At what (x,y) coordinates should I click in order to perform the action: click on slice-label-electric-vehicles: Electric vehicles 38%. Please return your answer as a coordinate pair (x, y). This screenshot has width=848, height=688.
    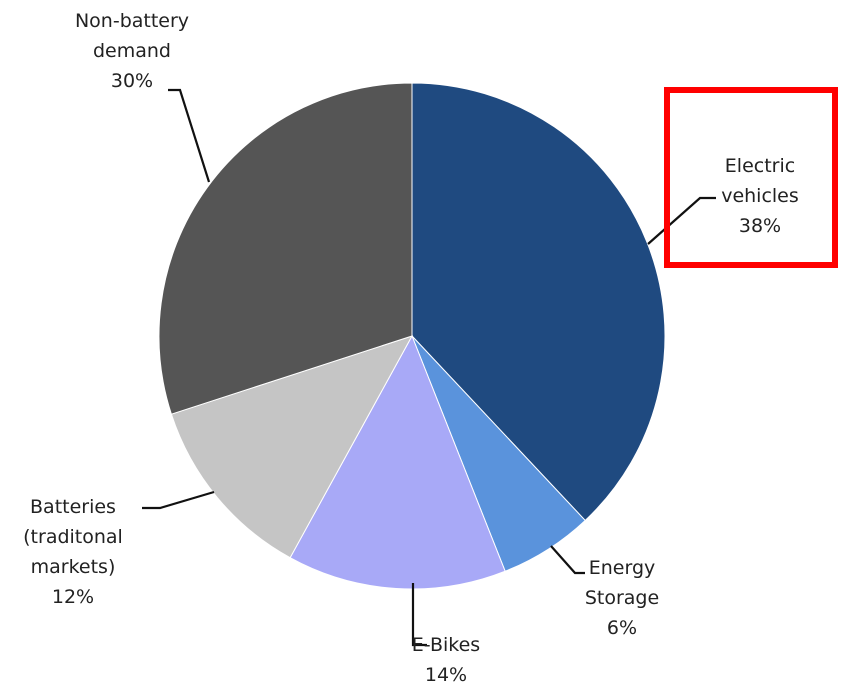
    Looking at the image, I should click on (760, 196).